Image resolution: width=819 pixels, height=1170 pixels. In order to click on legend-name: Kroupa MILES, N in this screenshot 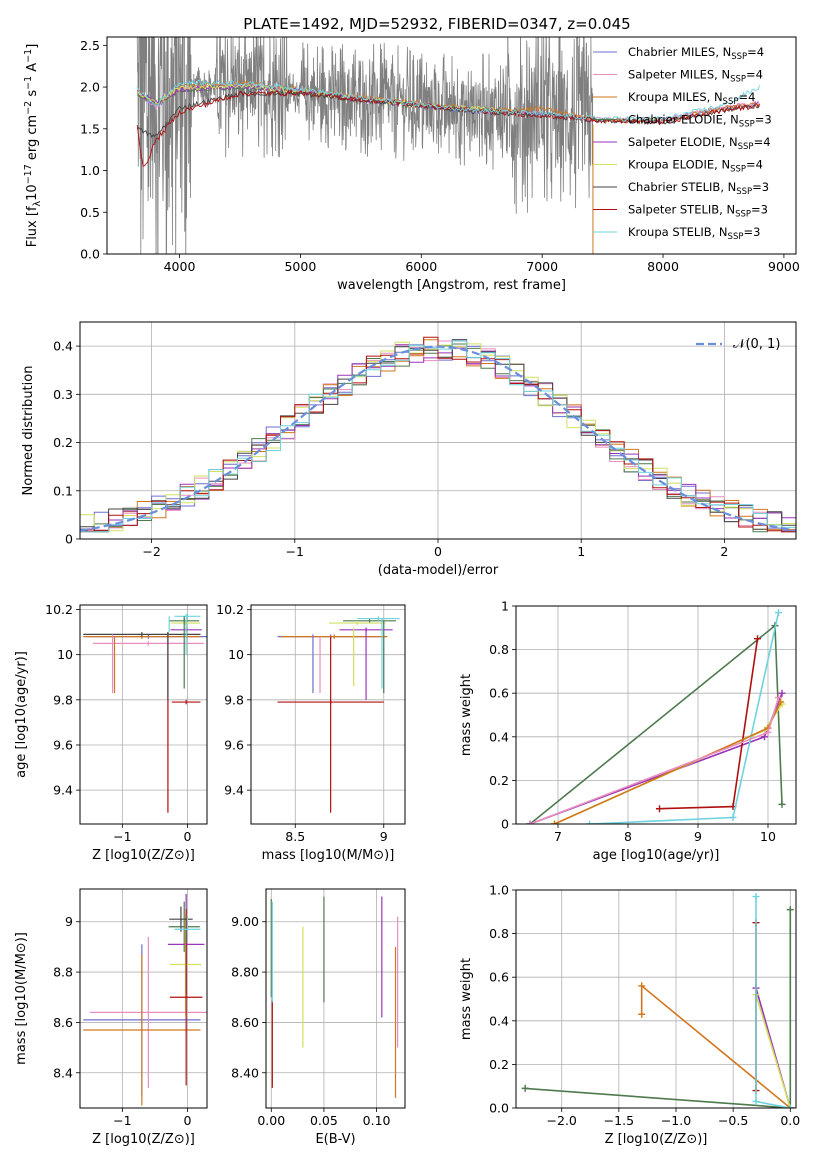, I will do `click(675, 97)`.